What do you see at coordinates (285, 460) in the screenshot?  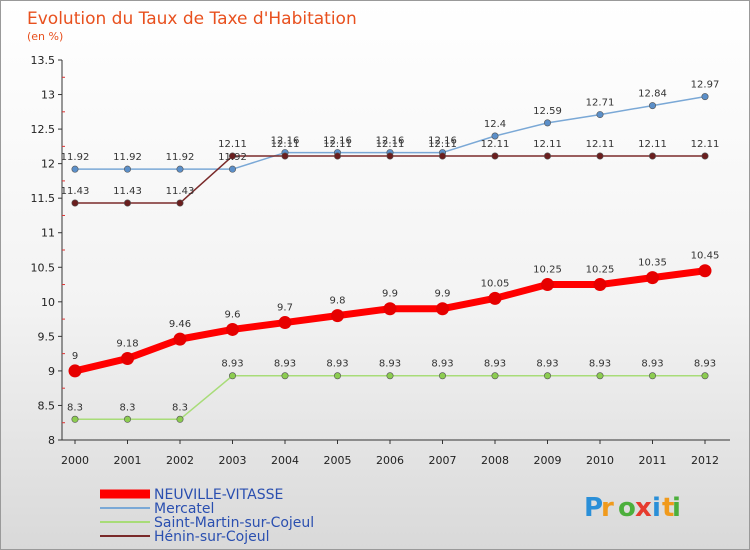 I see `x-tick-label: 2004` at bounding box center [285, 460].